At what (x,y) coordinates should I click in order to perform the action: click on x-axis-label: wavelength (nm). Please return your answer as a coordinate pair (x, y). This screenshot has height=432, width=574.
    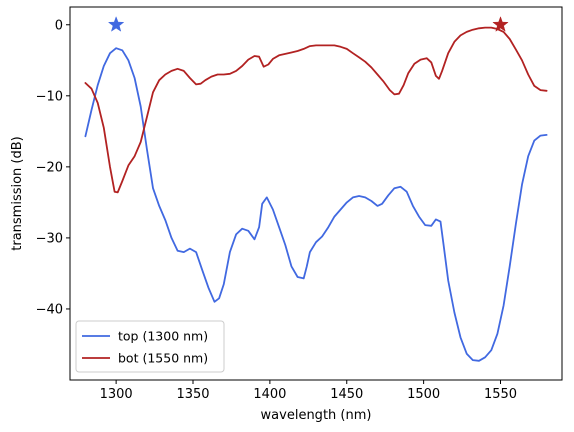
    Looking at the image, I should click on (316, 415).